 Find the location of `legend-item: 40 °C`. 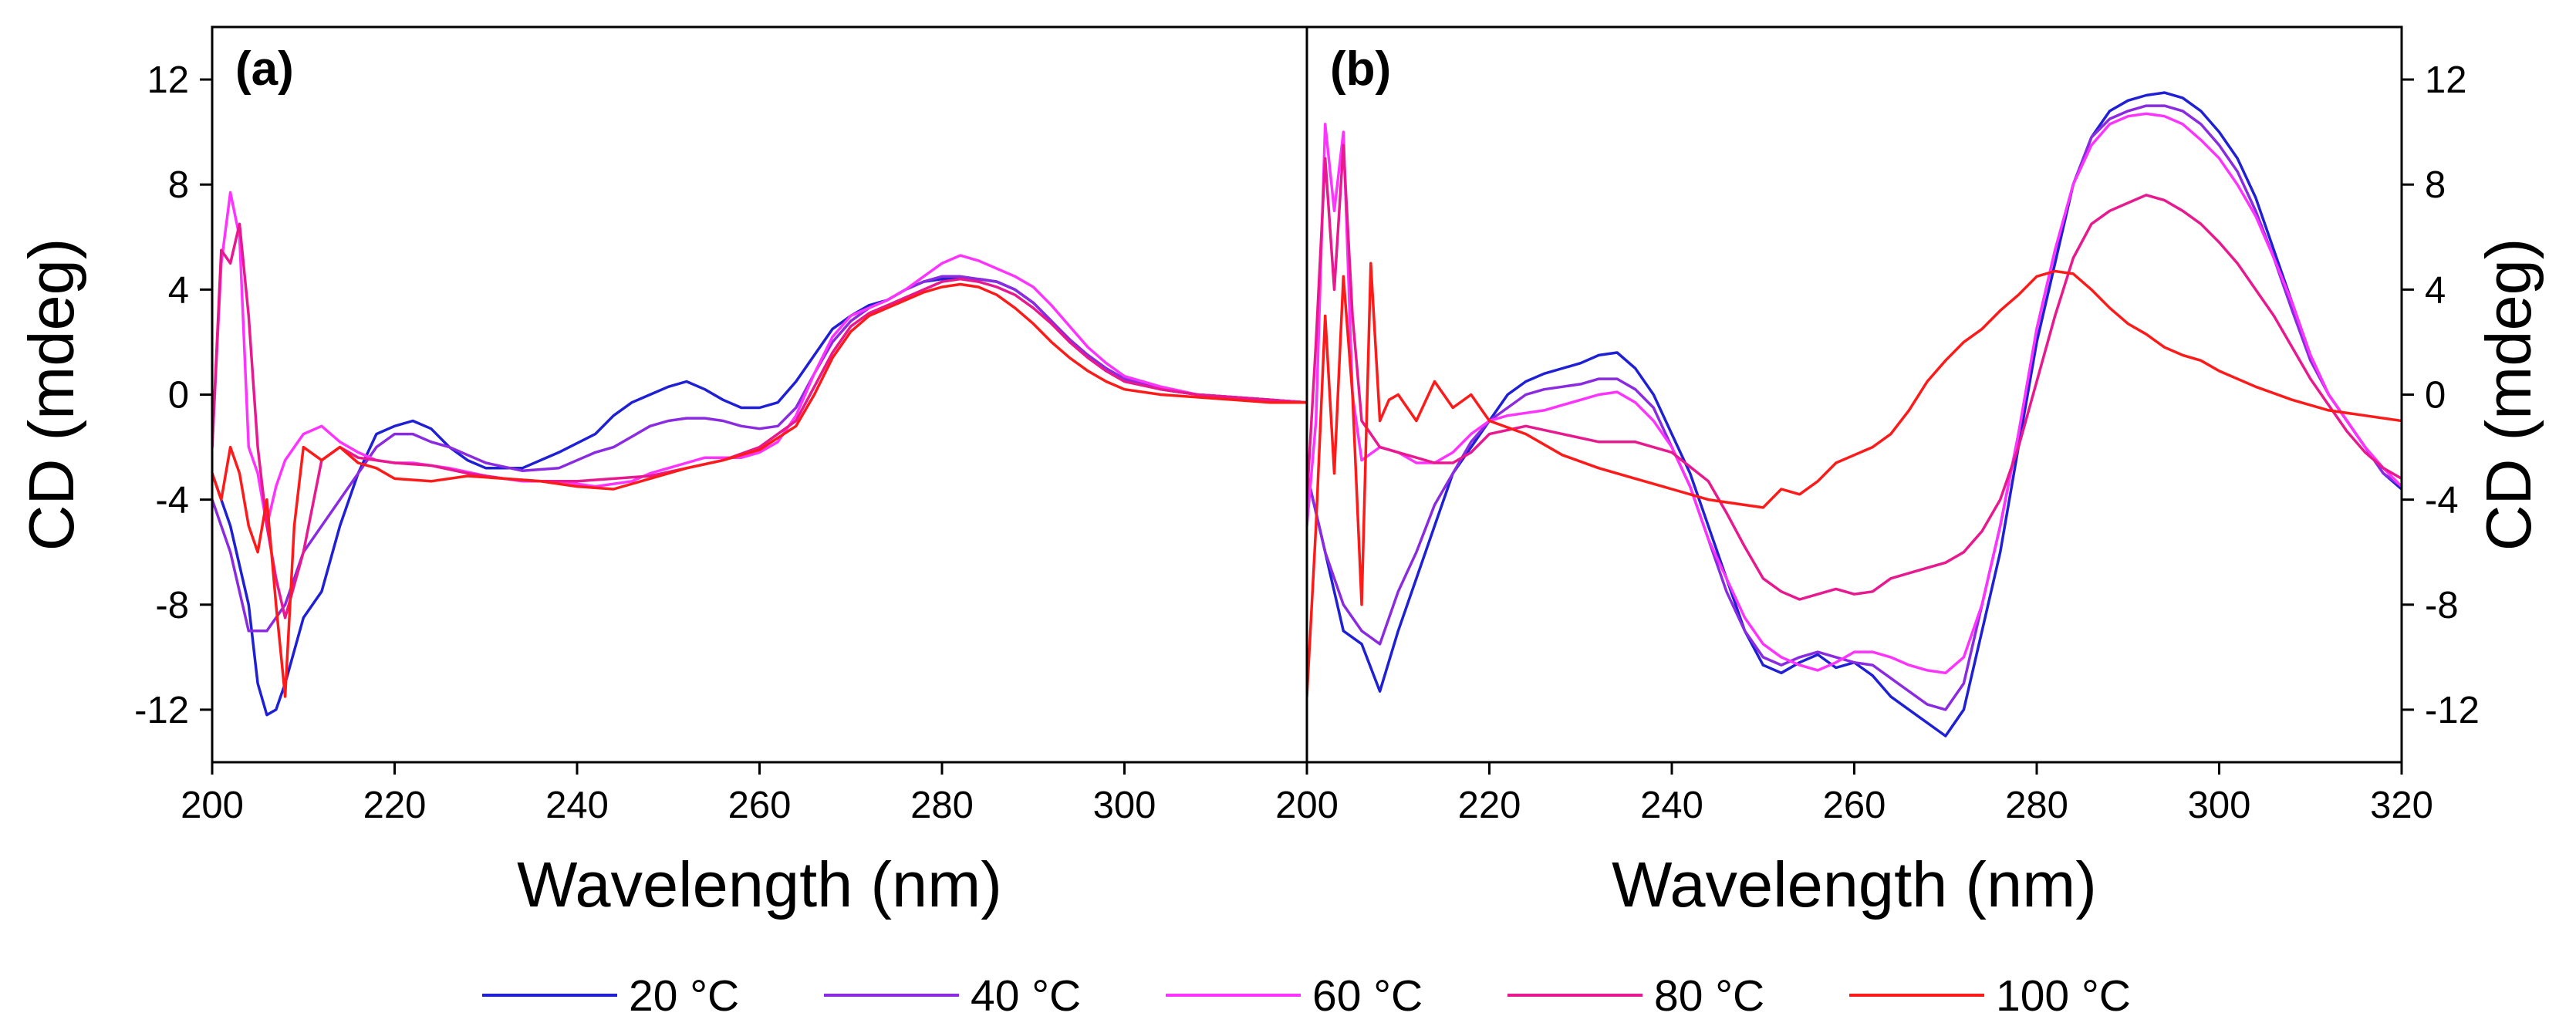

legend-item: 40 °C is located at coordinates (953, 996).